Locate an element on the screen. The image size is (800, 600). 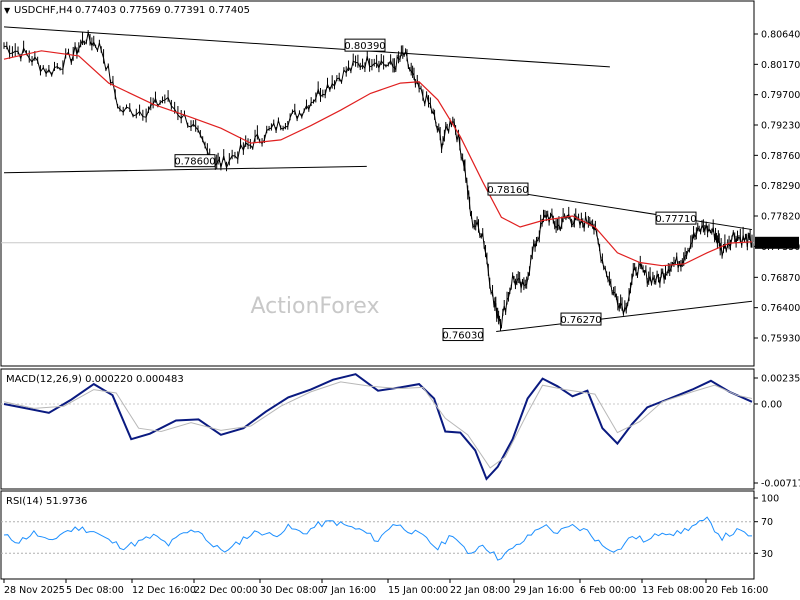
price-tick-label-0: 0.80640 is located at coordinates (780, 35).